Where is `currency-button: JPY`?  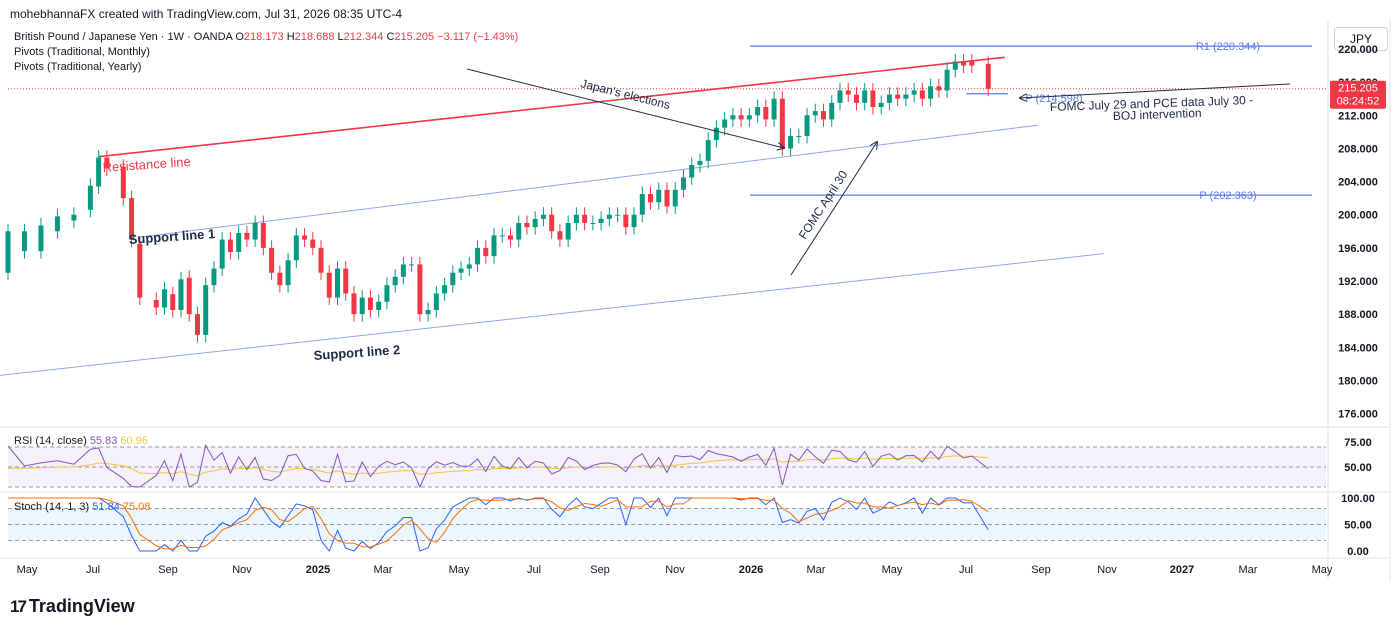 currency-button: JPY is located at coordinates (1361, 39).